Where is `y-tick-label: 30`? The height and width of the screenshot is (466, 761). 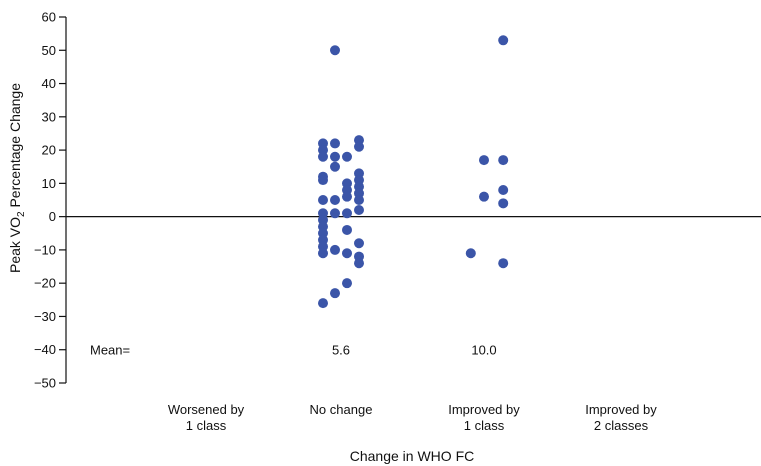
y-tick-label: 30 is located at coordinates (49, 116).